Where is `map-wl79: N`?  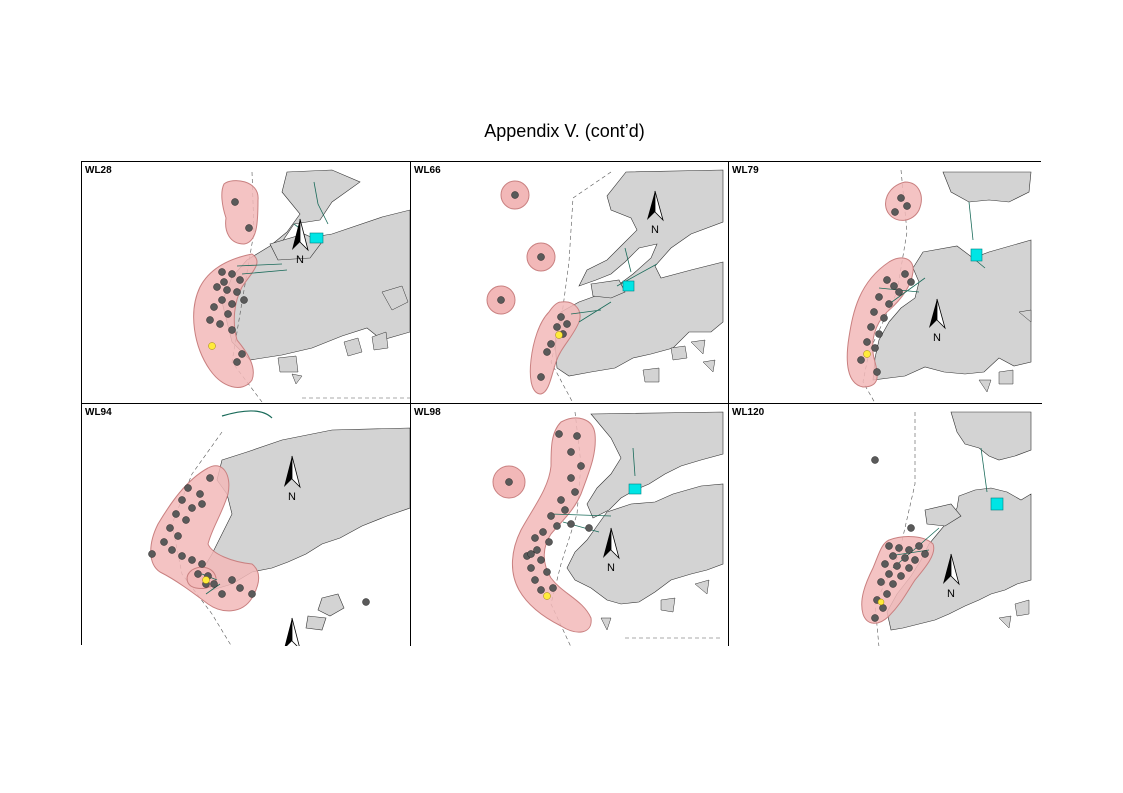
map-wl79: N is located at coordinates (939, 286).